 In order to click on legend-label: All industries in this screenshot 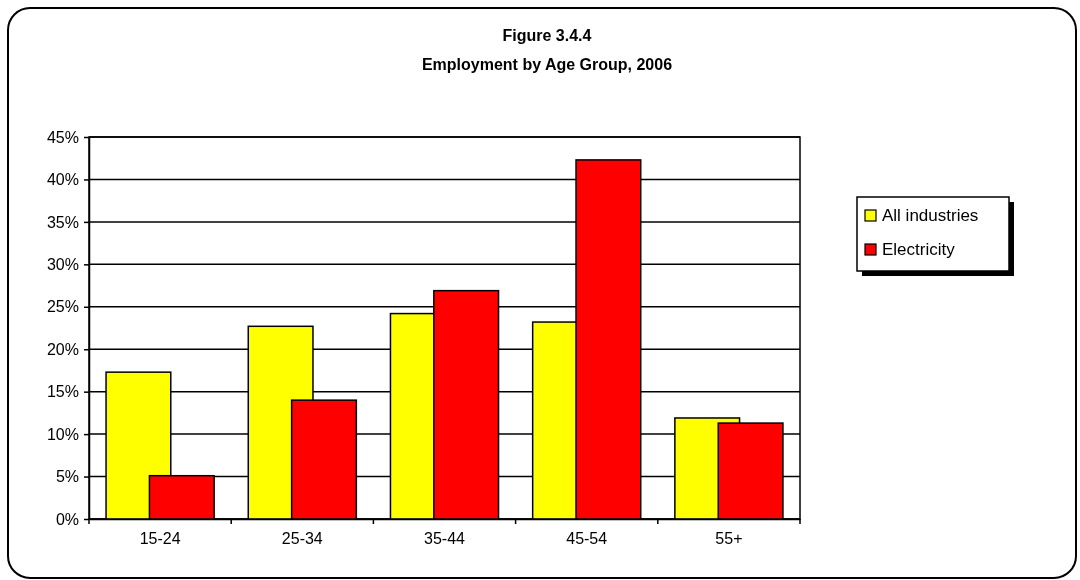, I will do `click(930, 215)`.